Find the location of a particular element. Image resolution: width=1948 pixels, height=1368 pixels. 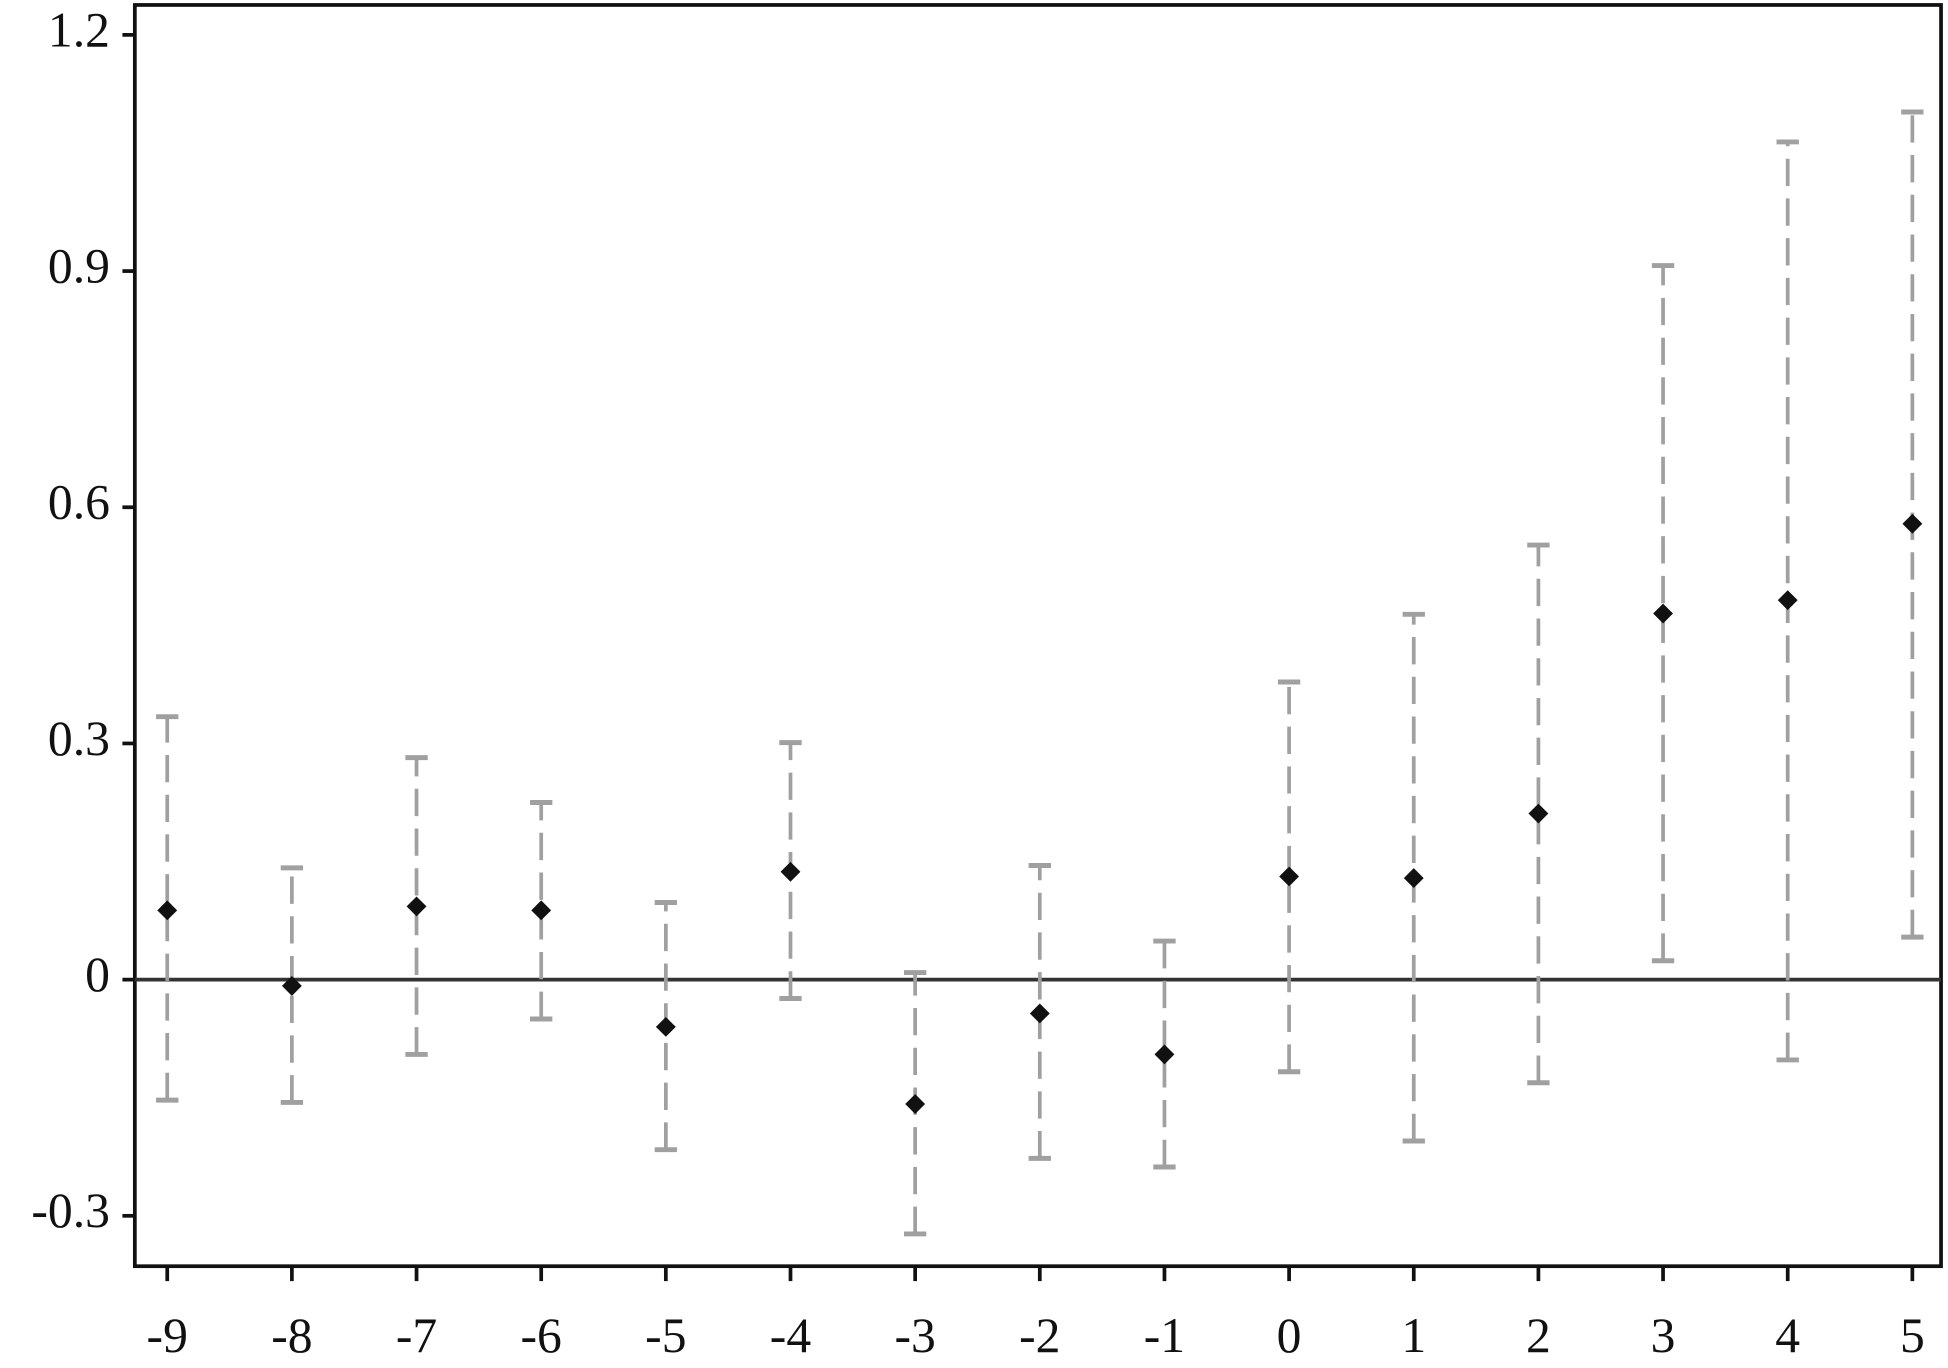

x-tick-label: 0 is located at coordinates (1289, 1335).